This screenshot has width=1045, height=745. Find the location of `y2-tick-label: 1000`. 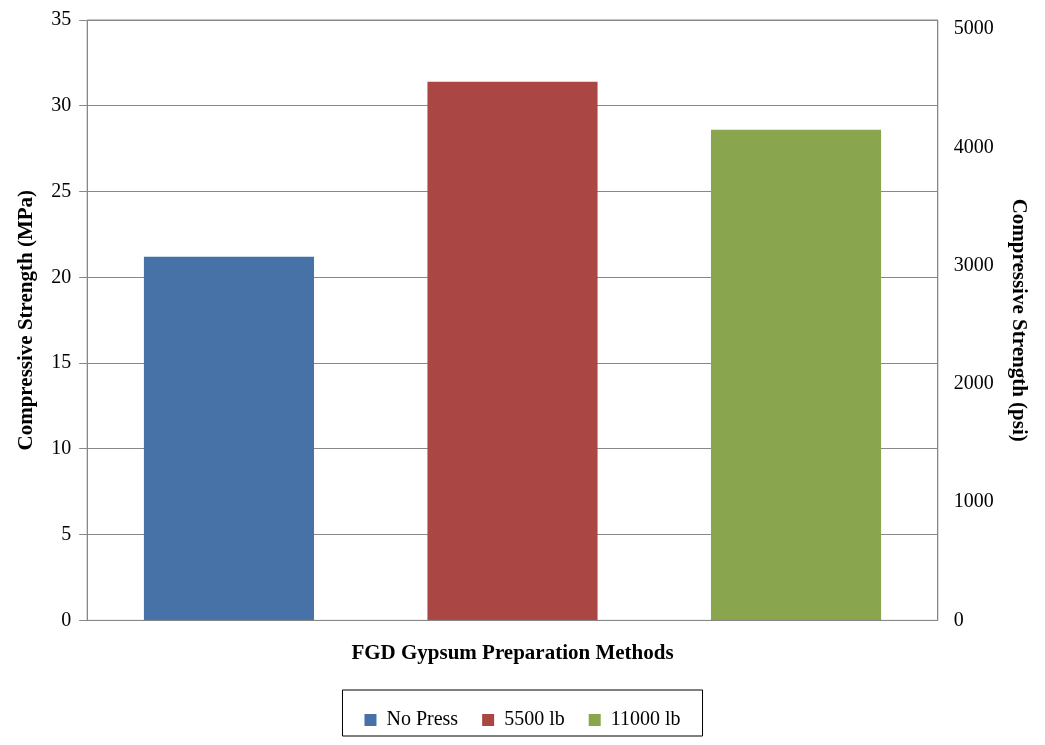

y2-tick-label: 1000 is located at coordinates (973, 500).